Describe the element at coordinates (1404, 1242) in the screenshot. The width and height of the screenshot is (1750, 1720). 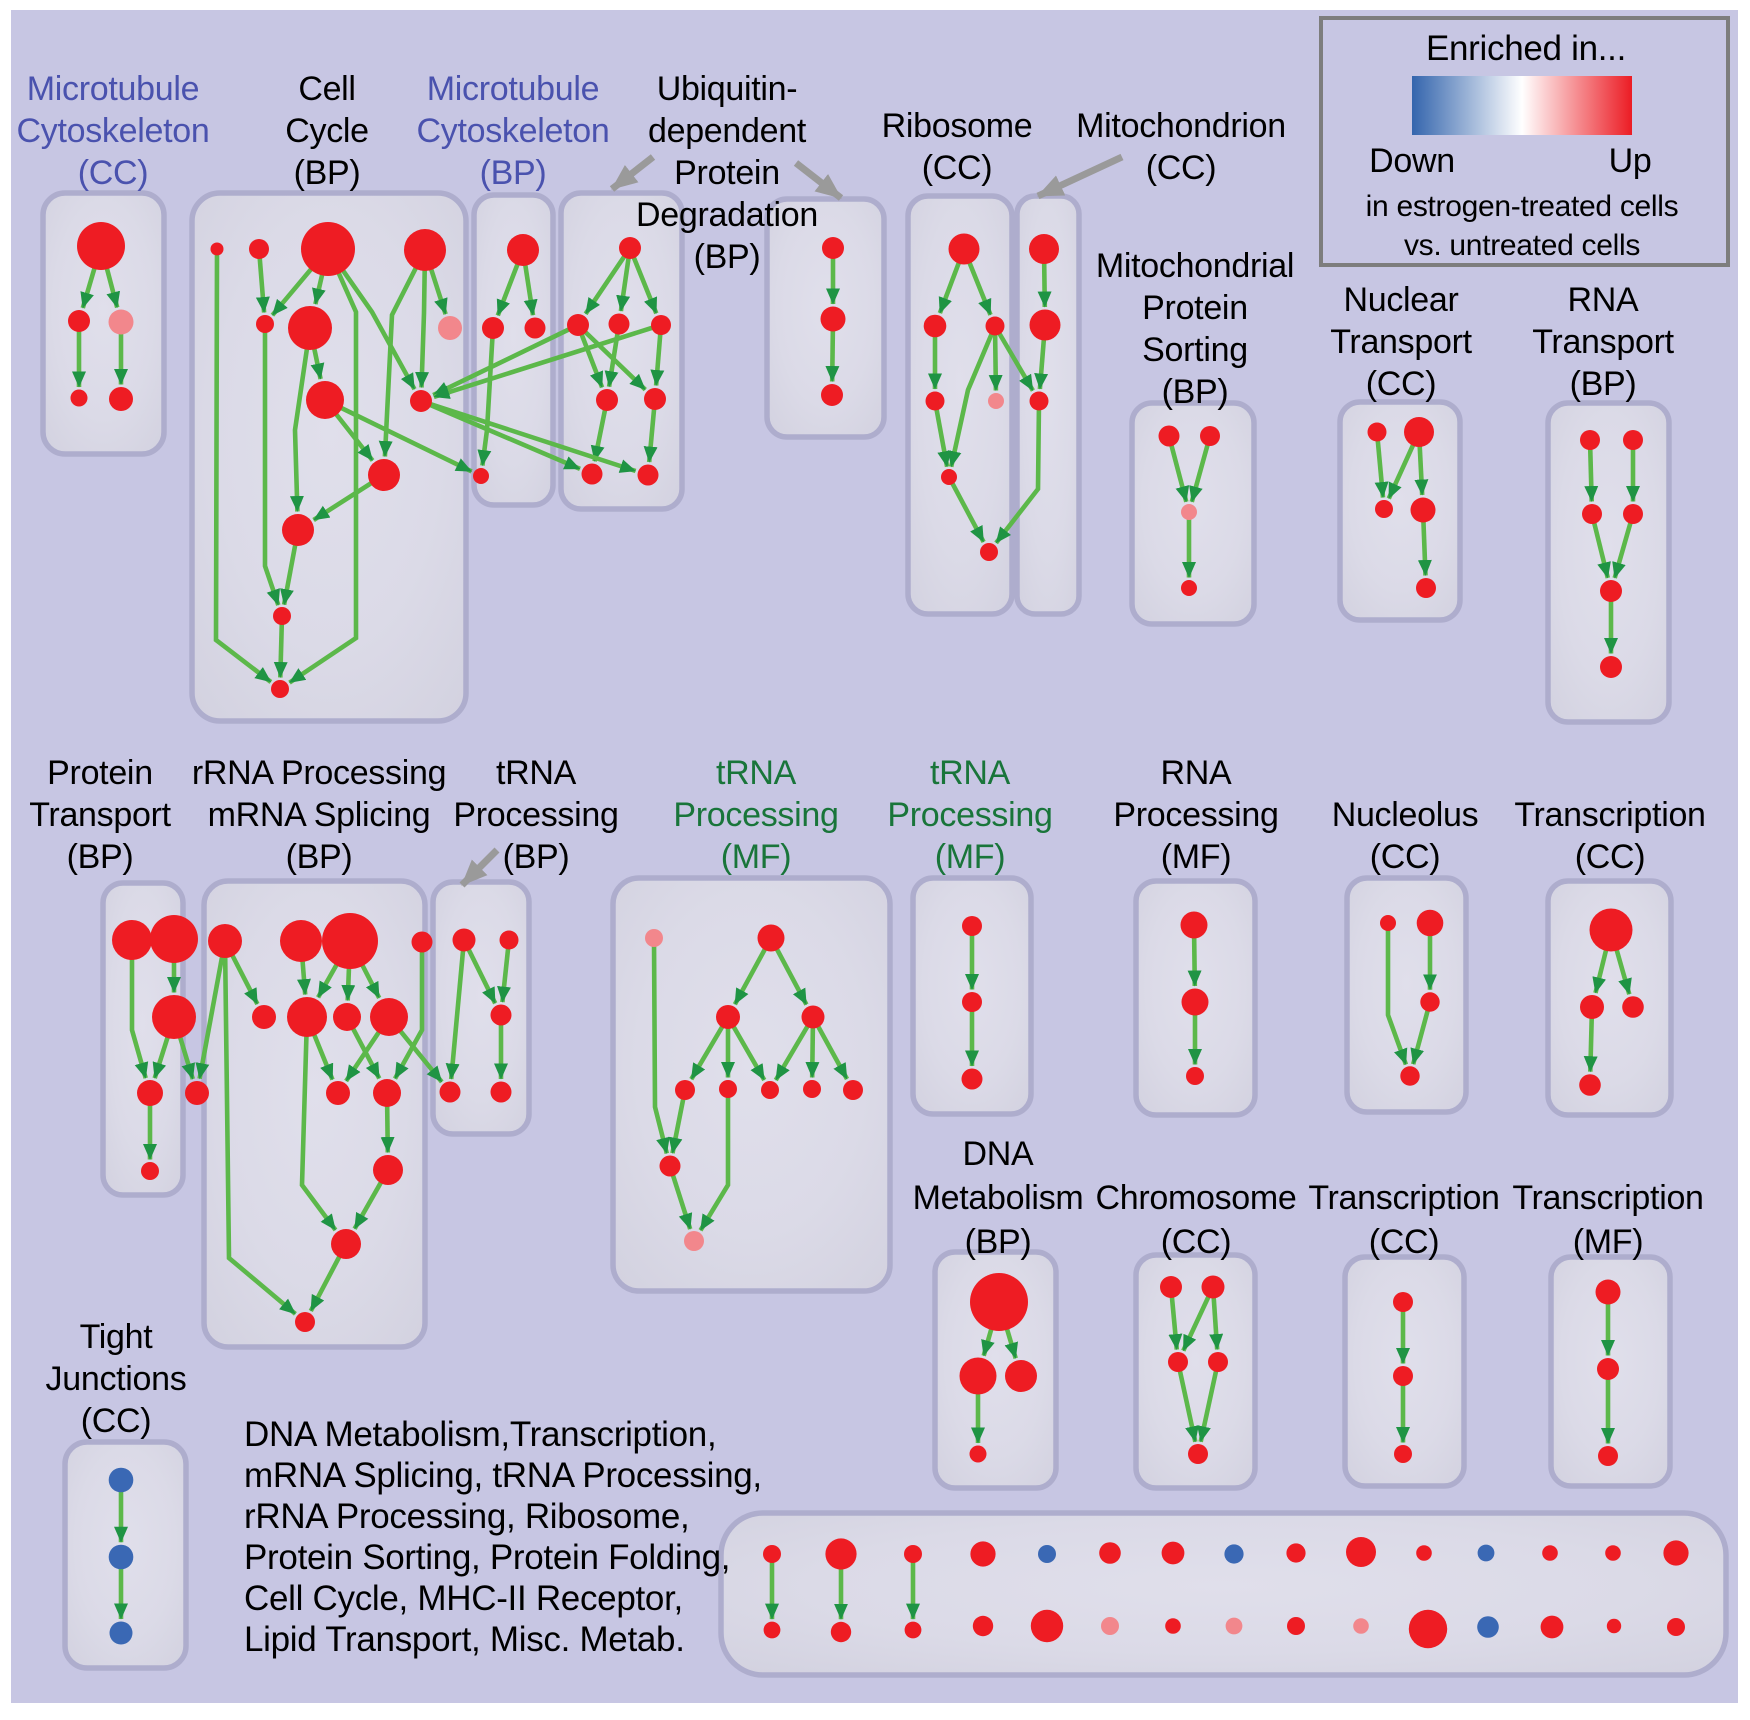
I see `cluster-label-tr_cc_bot-line2: (CC)` at that location.